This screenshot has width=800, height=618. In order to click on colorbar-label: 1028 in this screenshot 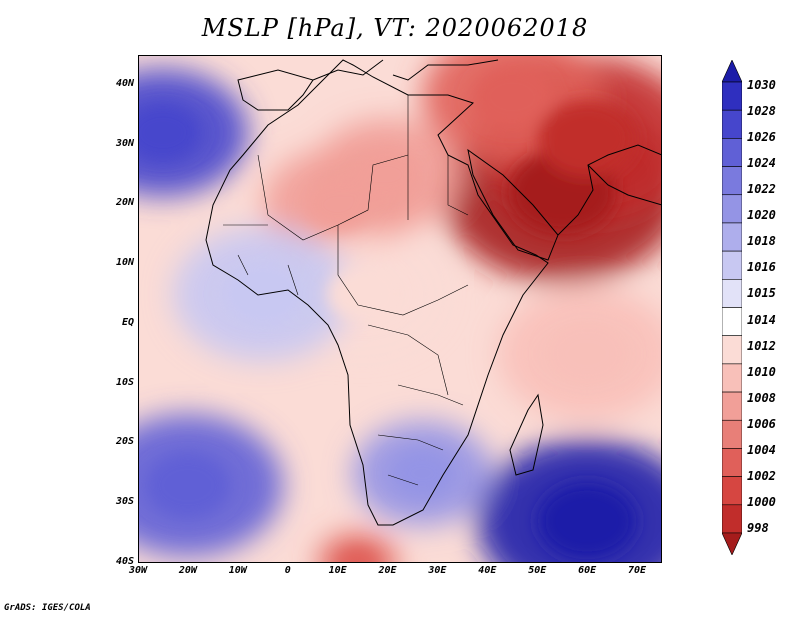, I will do `click(761, 111)`.